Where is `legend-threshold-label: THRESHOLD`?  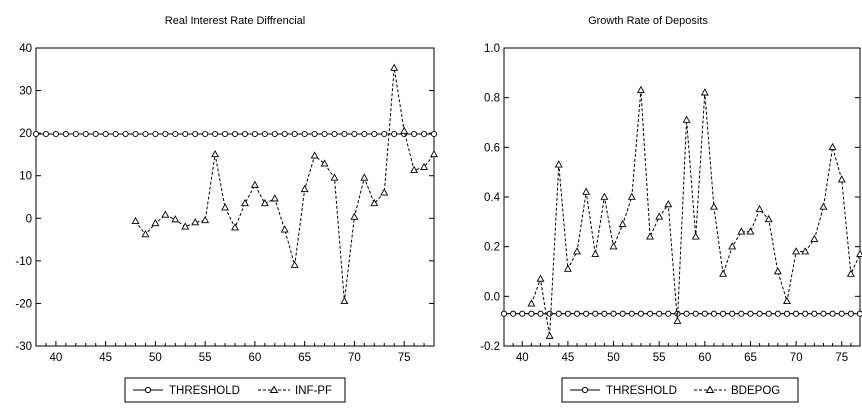
legend-threshold-label: THRESHOLD is located at coordinates (204, 391).